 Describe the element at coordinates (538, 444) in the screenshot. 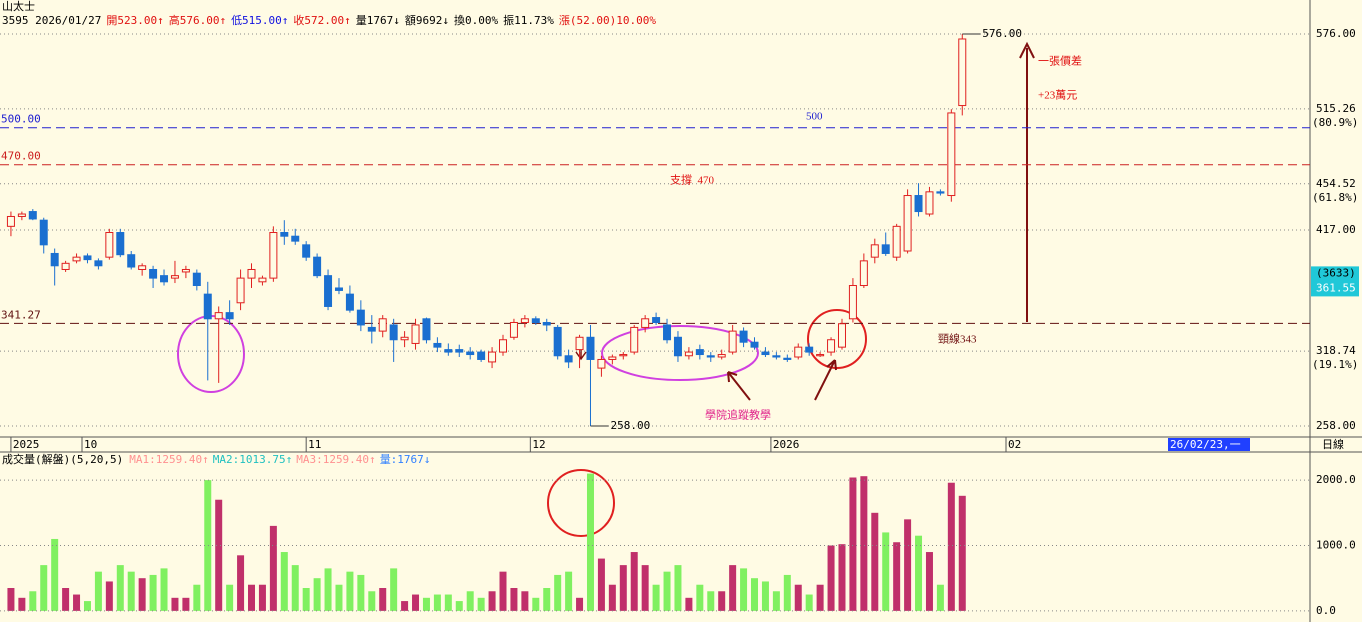

I see `x-tick-label: 12` at that location.